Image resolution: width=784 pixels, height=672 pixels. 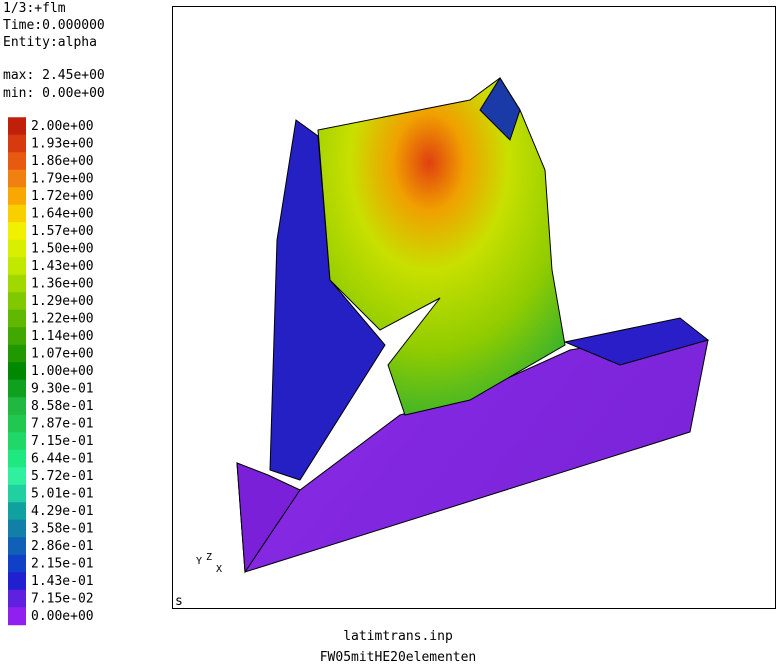 I want to click on legend-label: 1.00e+00, so click(x=62, y=371).